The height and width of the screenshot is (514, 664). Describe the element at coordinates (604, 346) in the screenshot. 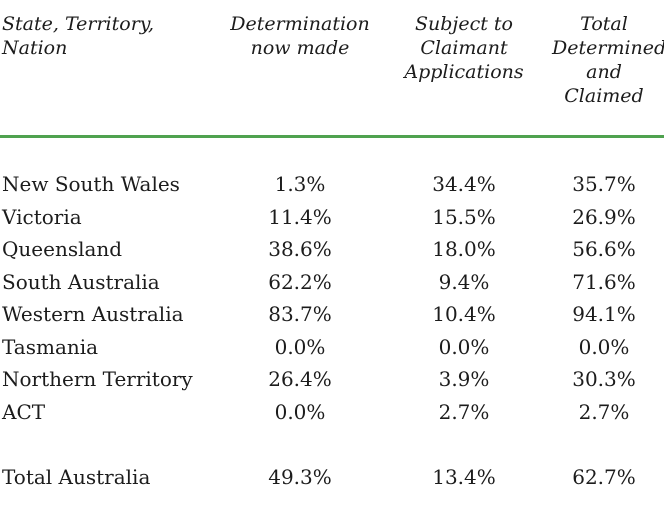

I see `total-value: 0.0%` at that location.